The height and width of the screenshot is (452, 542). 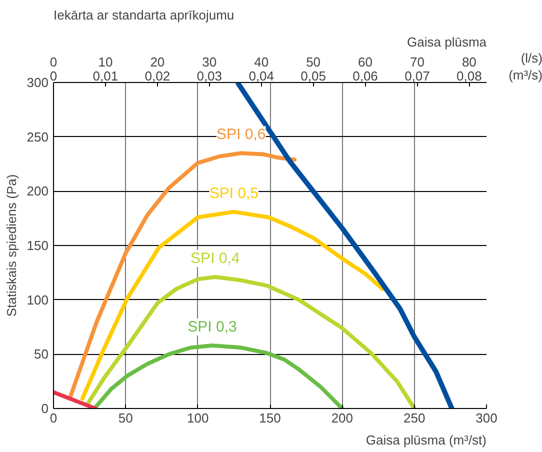 What do you see at coordinates (218, 375) in the screenshot?
I see `line-series` at bounding box center [218, 375].